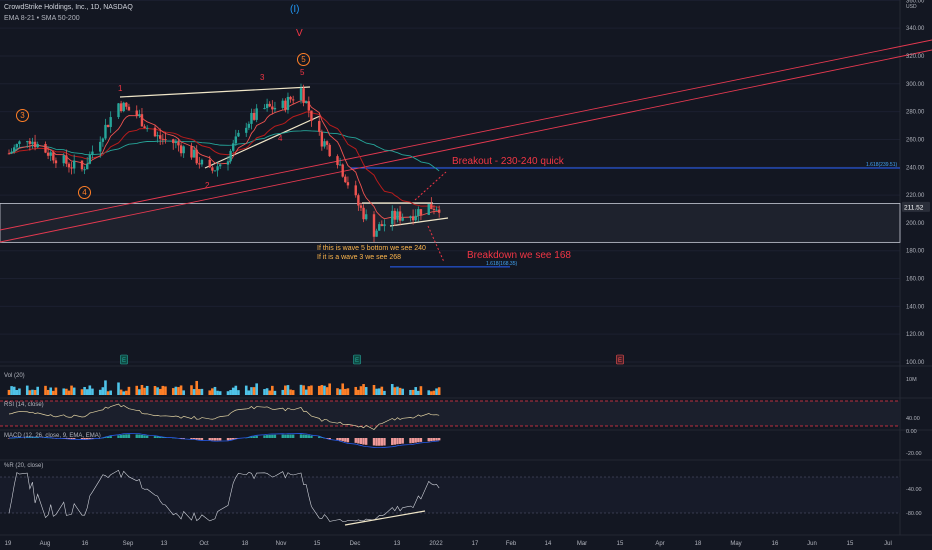 This screenshot has height=550, width=932. Describe the element at coordinates (164, 544) in the screenshot. I see `time-tick-label: 13` at that location.